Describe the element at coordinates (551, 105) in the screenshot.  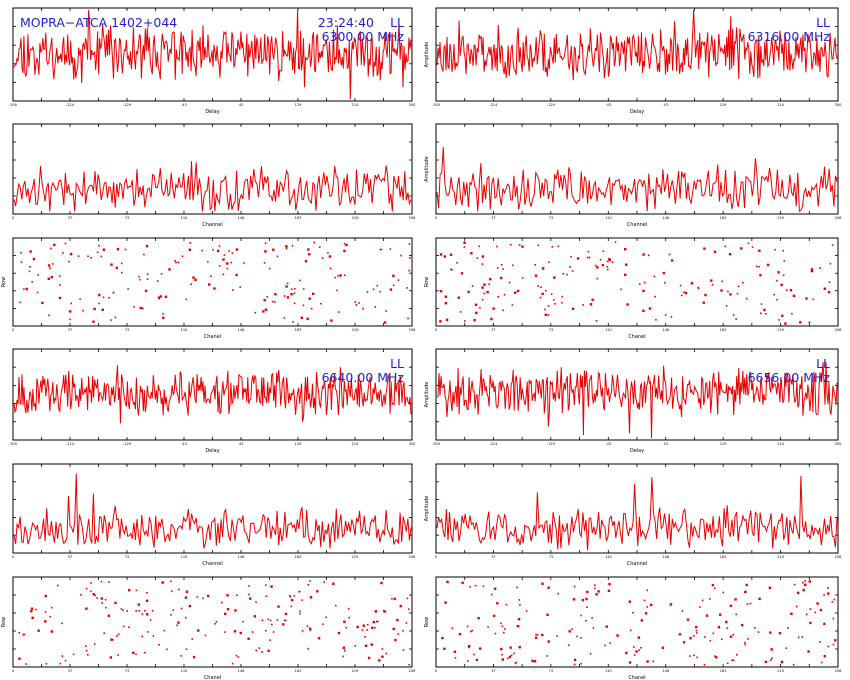
I see `x-tick-label: -129` at that location.